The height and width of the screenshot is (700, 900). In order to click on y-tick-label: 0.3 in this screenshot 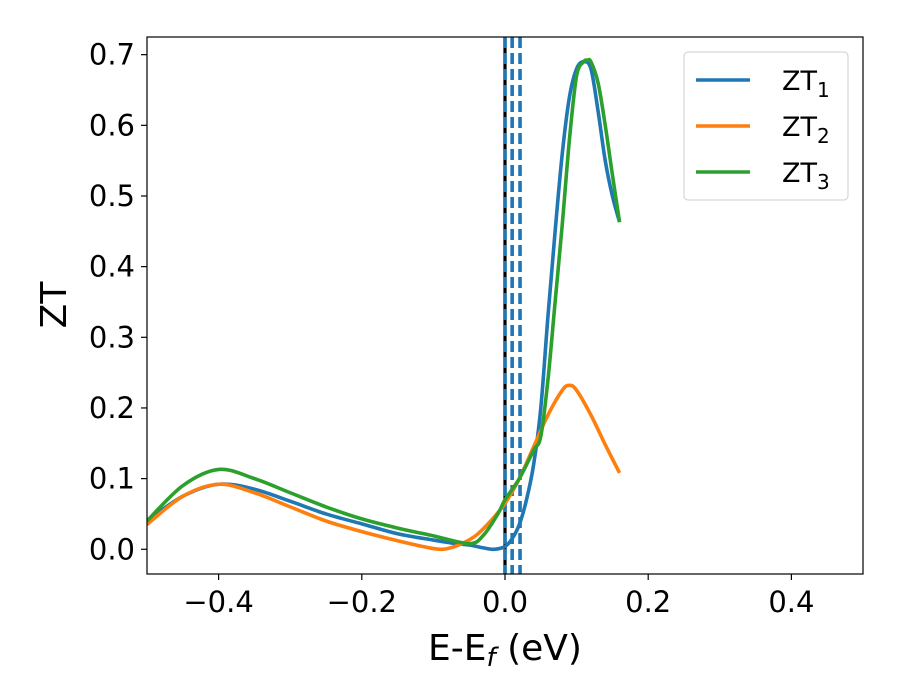, I will do `click(112, 337)`.